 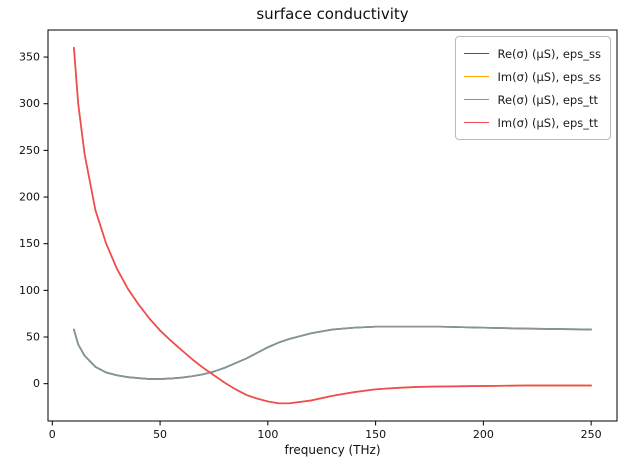 I want to click on x-tick-label: 0, so click(x=52, y=434).